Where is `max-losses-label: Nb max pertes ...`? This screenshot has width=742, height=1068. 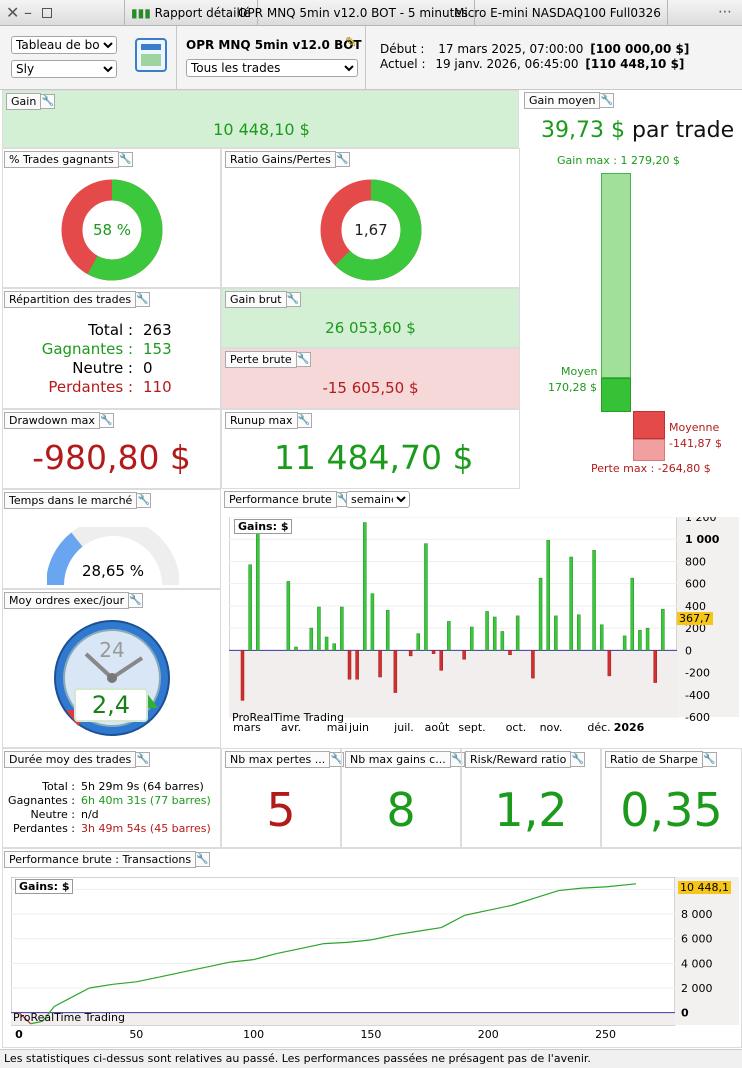 max-losses-label: Nb max pertes ... is located at coordinates (278, 759).